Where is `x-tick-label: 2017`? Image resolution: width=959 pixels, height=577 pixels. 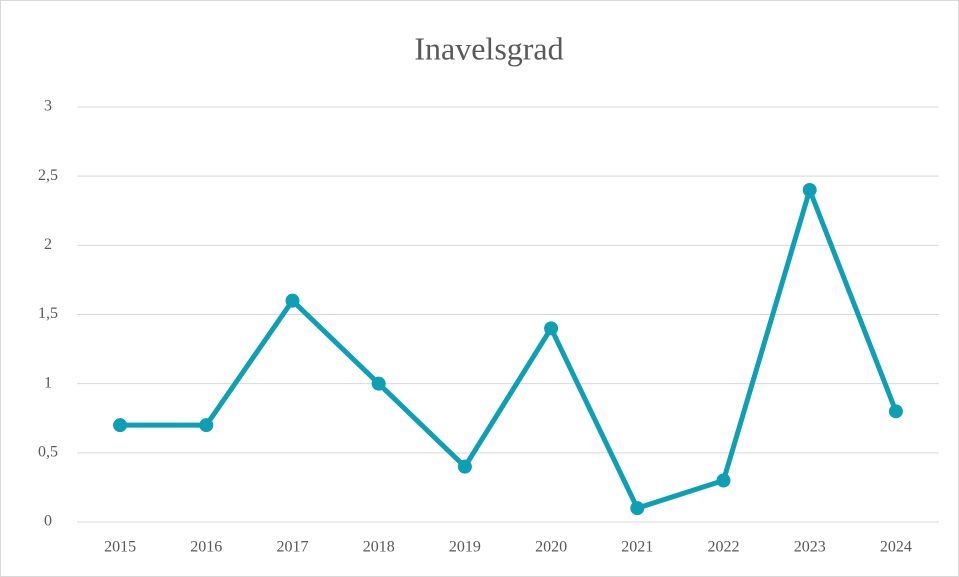 x-tick-label: 2017 is located at coordinates (293, 547).